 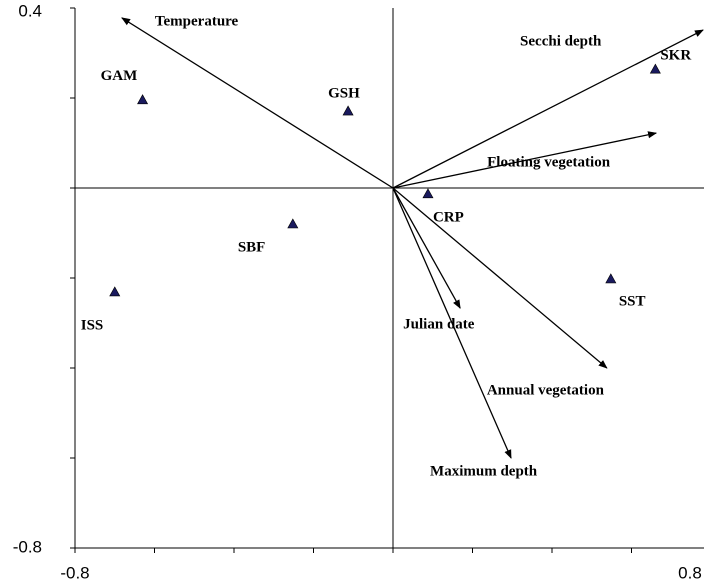 What do you see at coordinates (690, 572) in the screenshot?
I see `x-tick-label: 0.8` at bounding box center [690, 572].